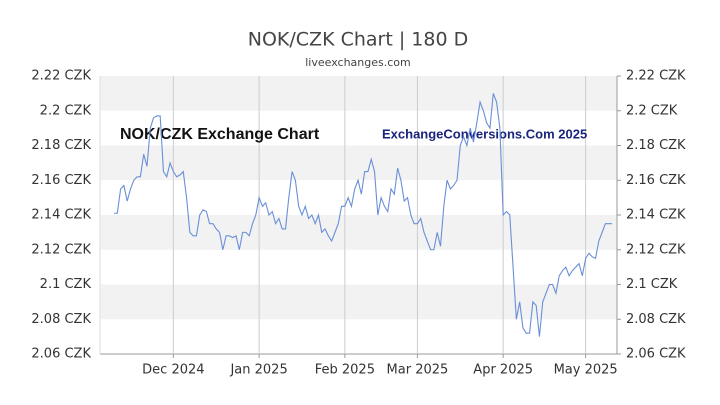 Image resolution: width=720 pixels, height=405 pixels. What do you see at coordinates (656, 319) in the screenshot?
I see `y2-tick-label: 2.08 CZK` at bounding box center [656, 319].